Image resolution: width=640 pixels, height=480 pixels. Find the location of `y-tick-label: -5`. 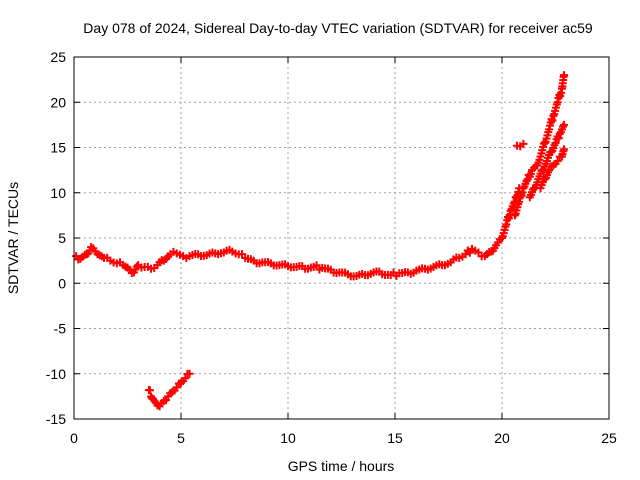

y-tick-label: -5 is located at coordinates (60, 329).